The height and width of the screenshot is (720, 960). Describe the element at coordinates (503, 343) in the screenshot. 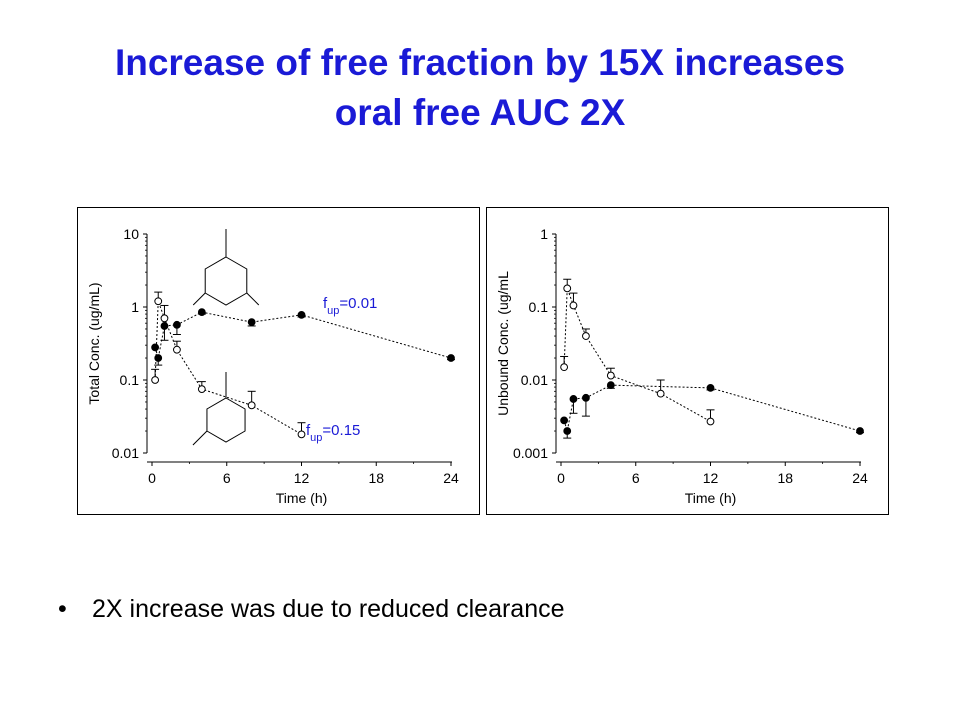

I see `y-axis-label: Unbound Conc. (ug/mL` at that location.